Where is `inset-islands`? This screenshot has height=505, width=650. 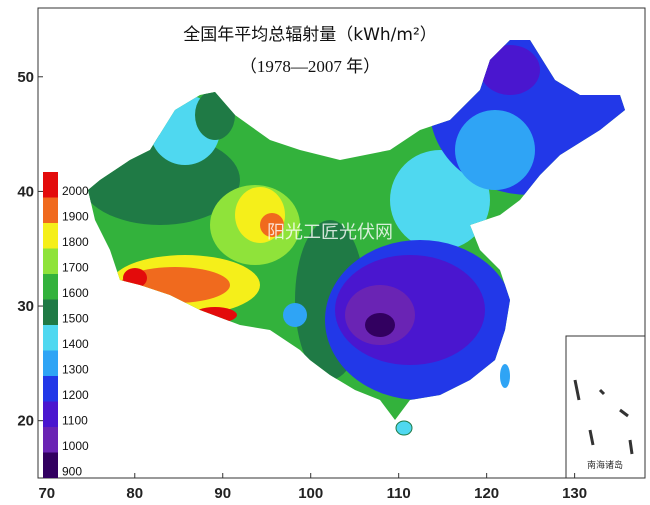 inset-islands is located at coordinates (603, 417).